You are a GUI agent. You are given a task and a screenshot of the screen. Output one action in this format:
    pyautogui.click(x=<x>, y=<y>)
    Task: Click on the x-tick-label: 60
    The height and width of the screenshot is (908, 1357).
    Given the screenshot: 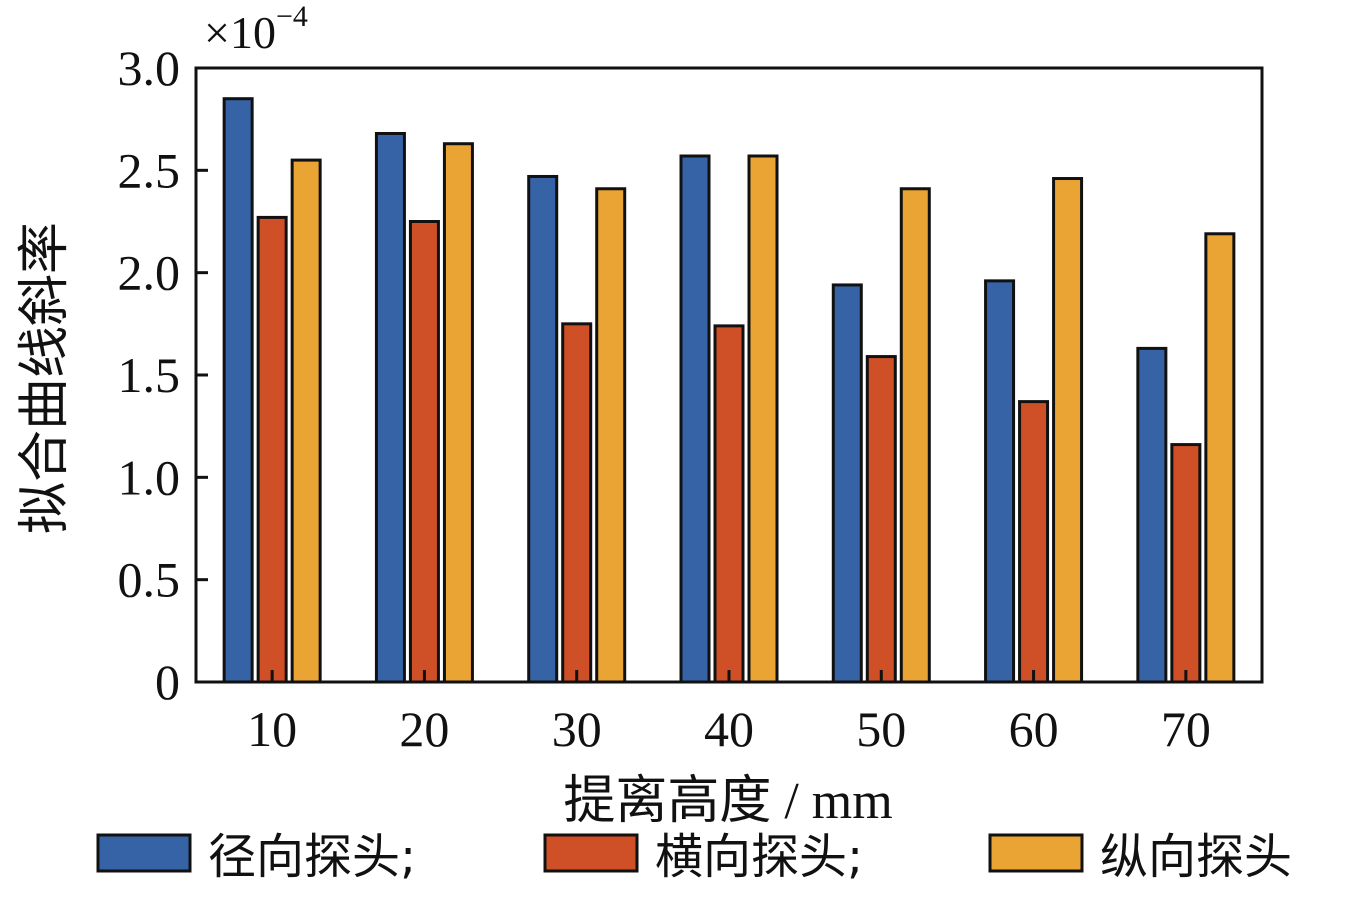 What is the action you would take?
    pyautogui.click(x=1034, y=729)
    